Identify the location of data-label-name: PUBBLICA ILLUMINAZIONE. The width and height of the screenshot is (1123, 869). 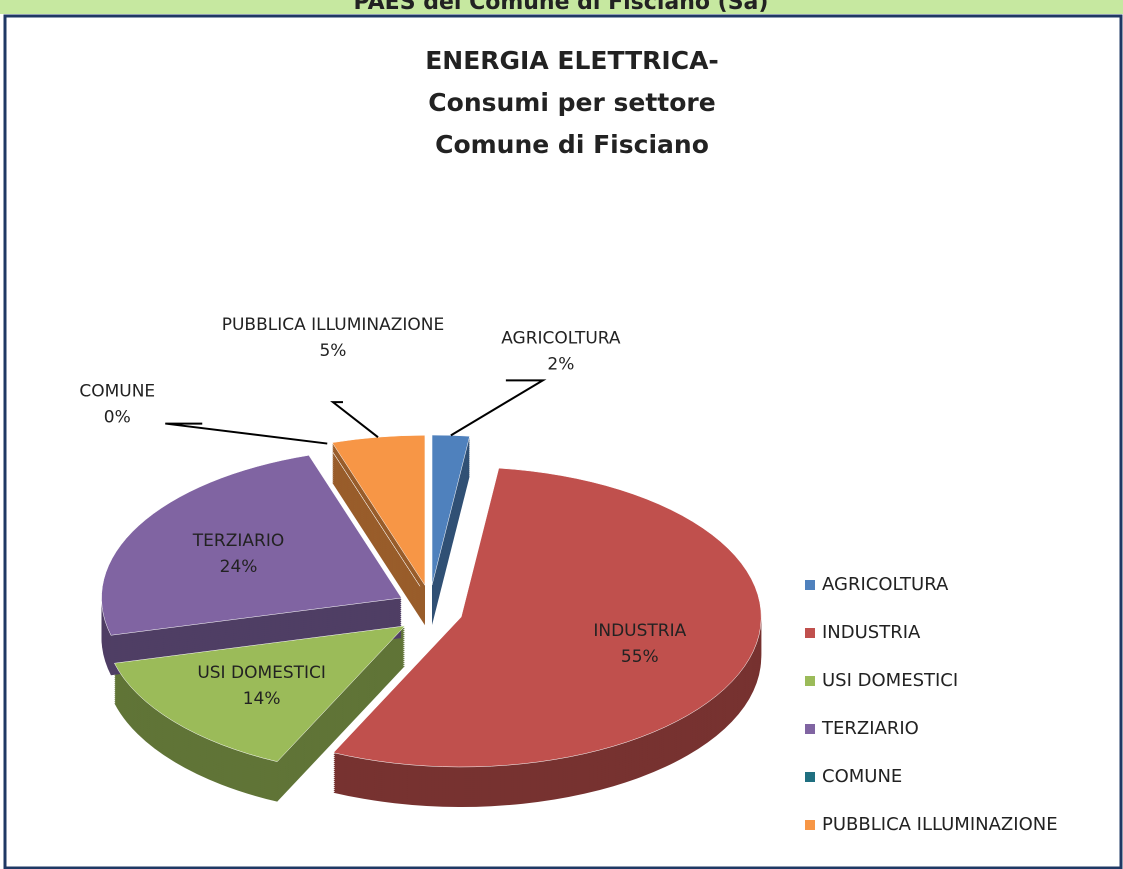
(333, 325).